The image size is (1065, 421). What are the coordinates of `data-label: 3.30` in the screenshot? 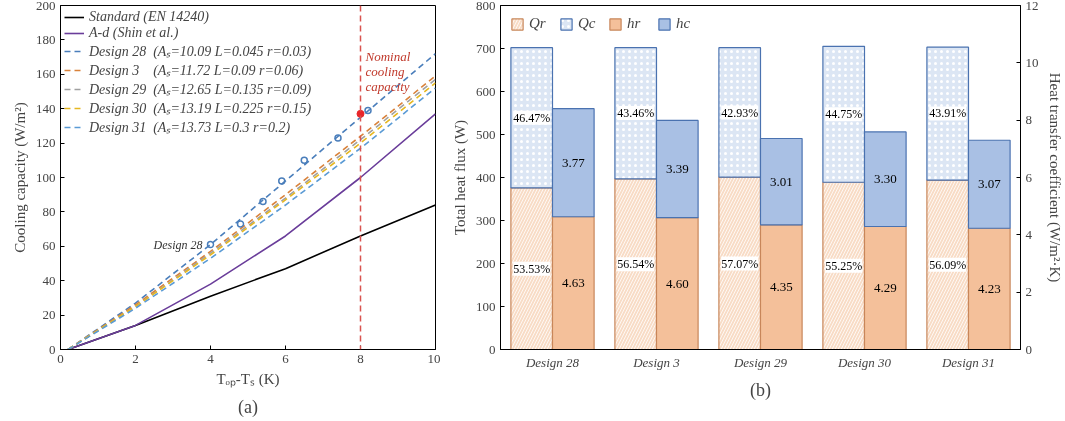 It's located at (885, 179).